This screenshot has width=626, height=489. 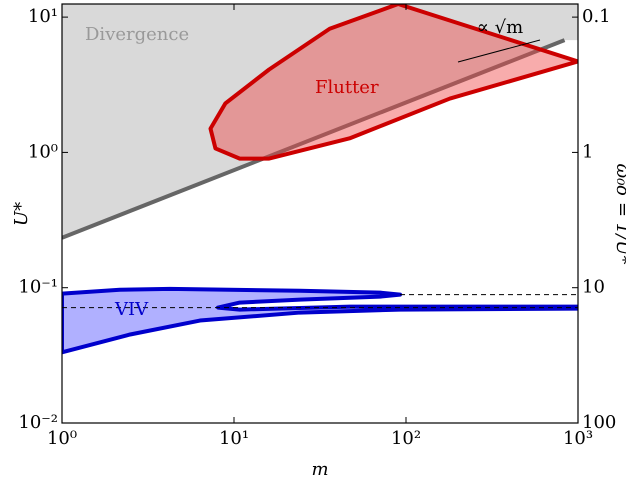 I want to click on y2-tick-label: 1, so click(x=587, y=151).